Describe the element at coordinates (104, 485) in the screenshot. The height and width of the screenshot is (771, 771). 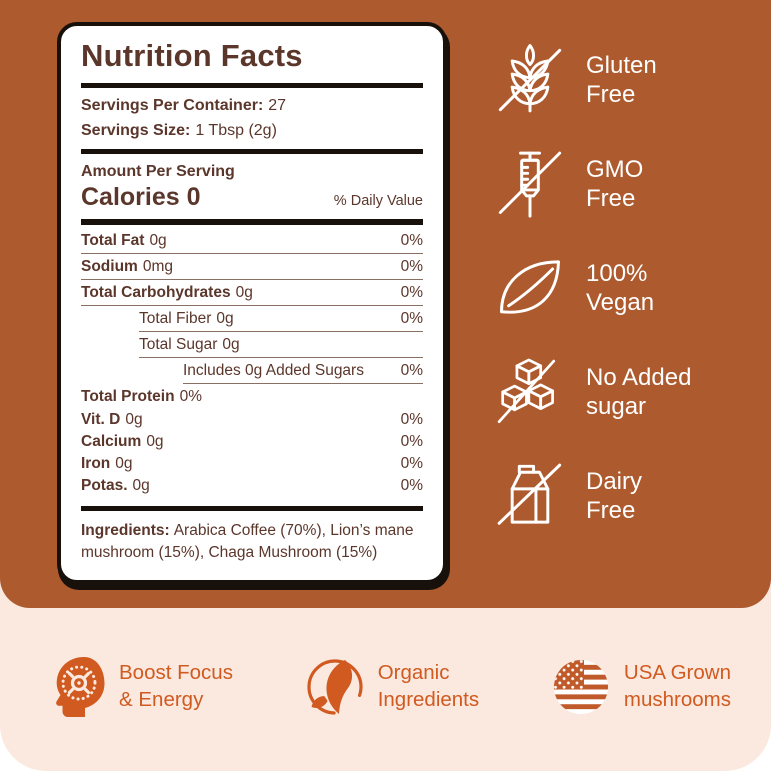
I see `nutrient-name: Potas.` at that location.